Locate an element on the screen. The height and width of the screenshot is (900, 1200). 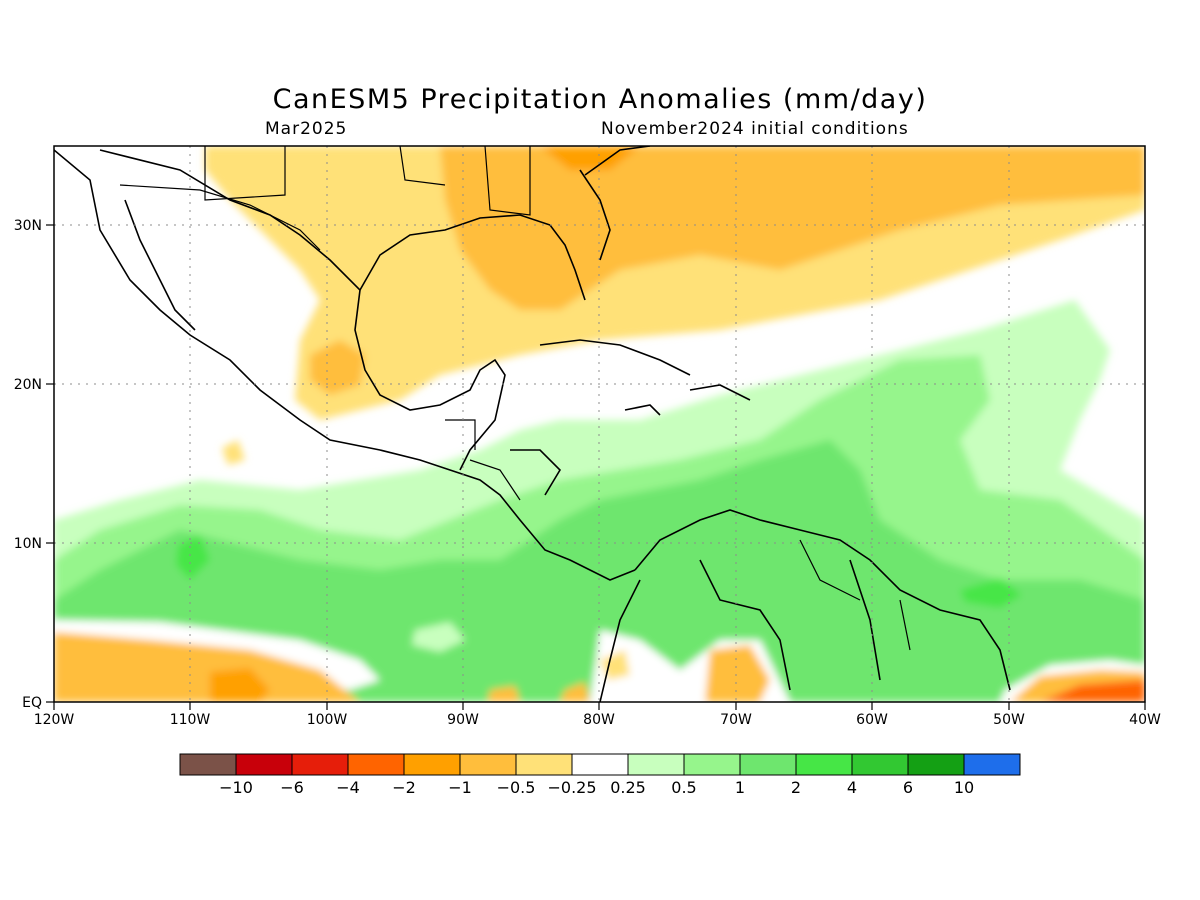
lon-label: 110W is located at coordinates (190, 720).